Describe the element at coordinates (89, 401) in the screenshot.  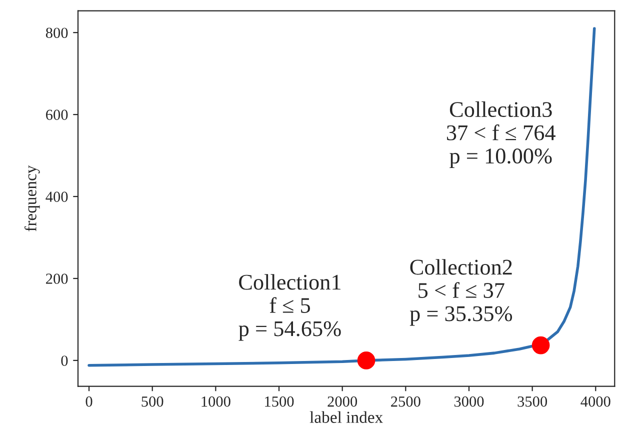
I see `x-tick-label: 0` at that location.